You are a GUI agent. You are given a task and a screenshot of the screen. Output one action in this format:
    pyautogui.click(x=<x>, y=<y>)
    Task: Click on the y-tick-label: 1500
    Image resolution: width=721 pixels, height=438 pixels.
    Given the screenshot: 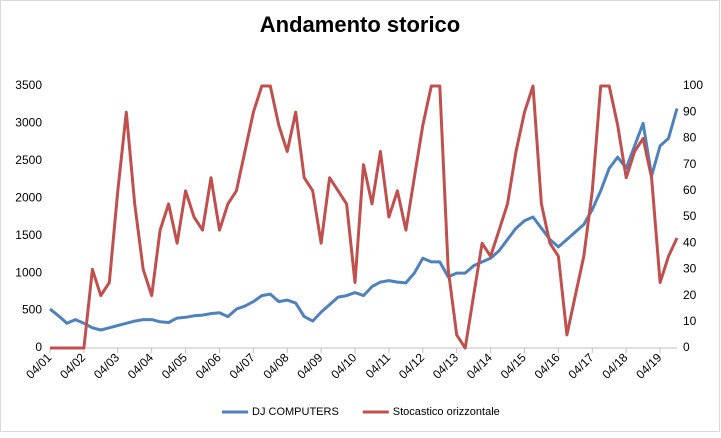 What is the action you would take?
    pyautogui.click(x=28, y=235)
    